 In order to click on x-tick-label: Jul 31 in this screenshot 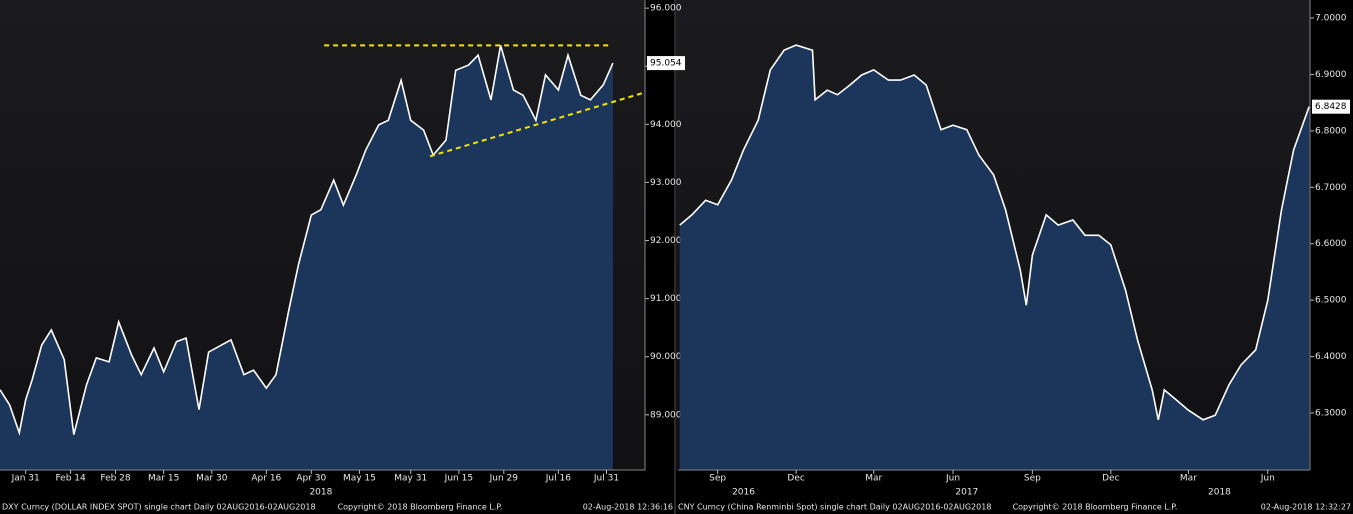, I will do `click(606, 479)`.